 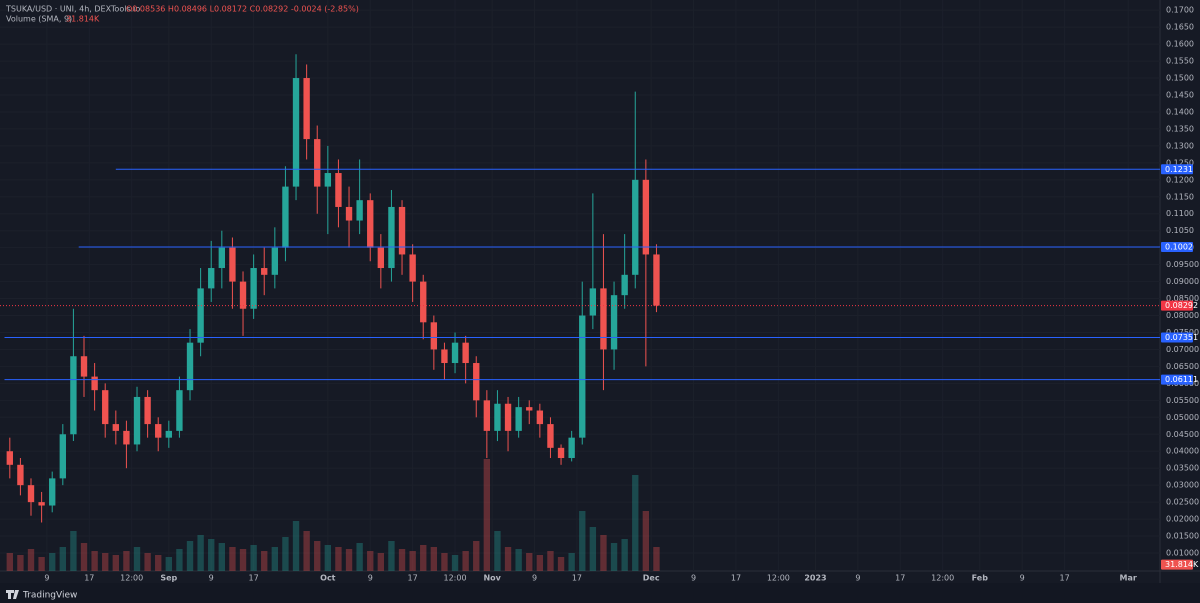 What do you see at coordinates (1128, 578) in the screenshot?
I see `x-tick-label: Mar` at bounding box center [1128, 578].